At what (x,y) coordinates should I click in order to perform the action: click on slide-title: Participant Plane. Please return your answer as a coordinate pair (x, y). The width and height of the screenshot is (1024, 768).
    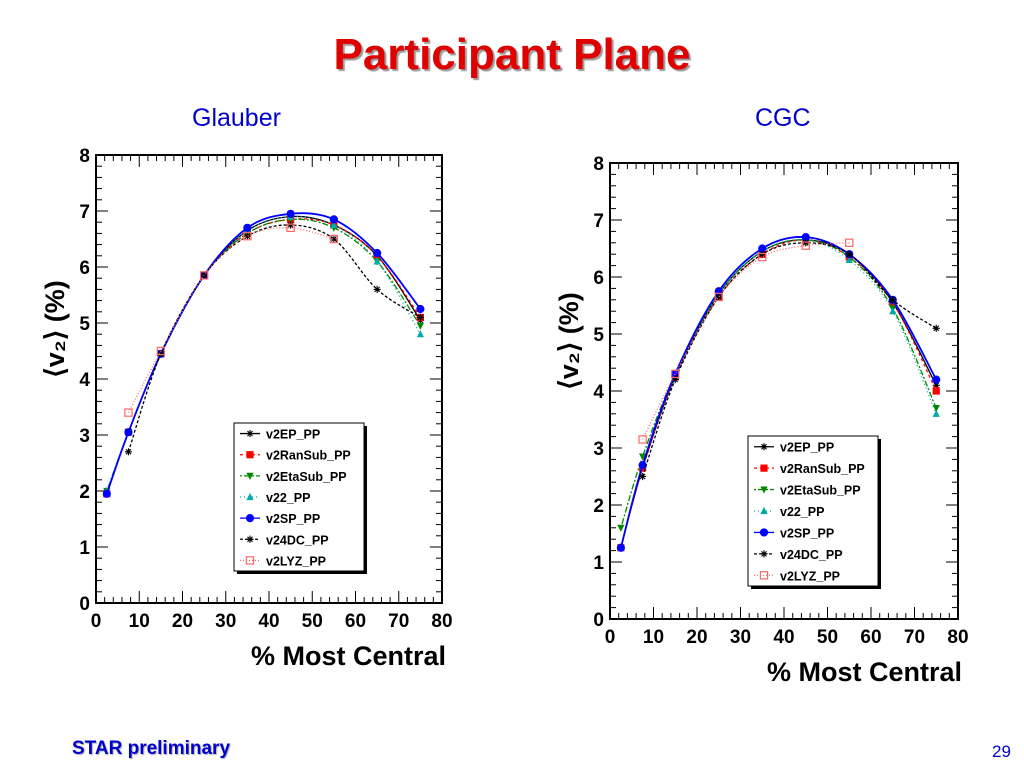
    Looking at the image, I should click on (512, 54).